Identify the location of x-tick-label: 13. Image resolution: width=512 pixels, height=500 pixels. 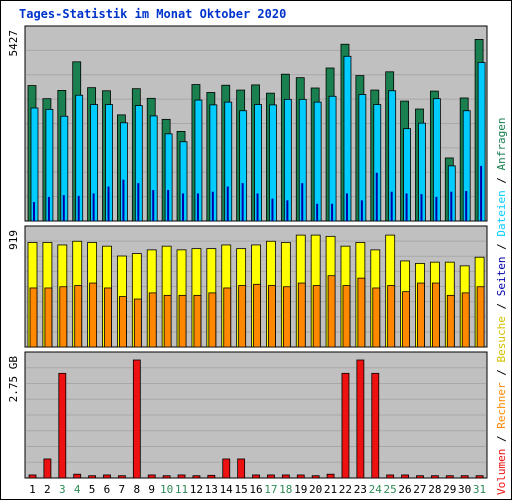
(211, 489).